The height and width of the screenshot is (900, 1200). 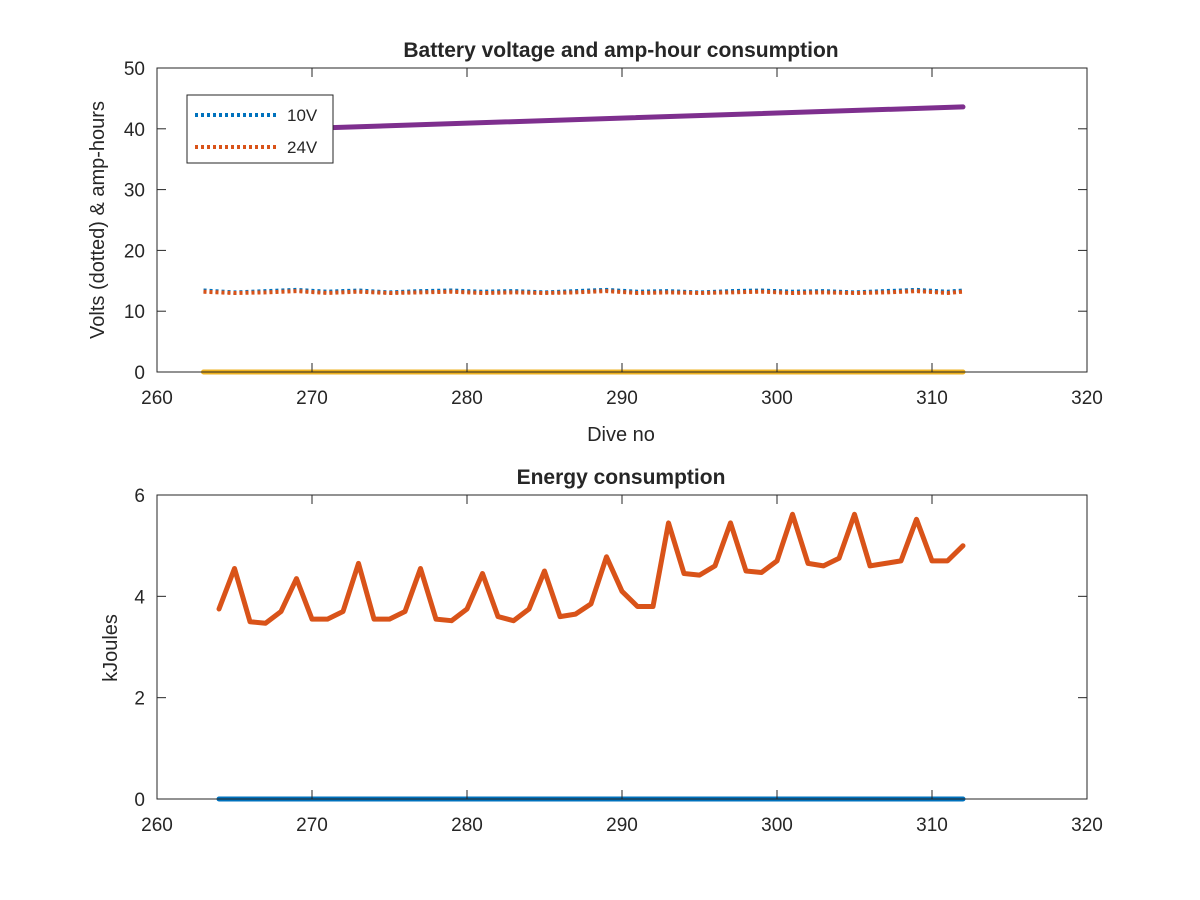 I want to click on voltage-chart-title: Battery voltage and amp-hour consumption, so click(x=620, y=50).